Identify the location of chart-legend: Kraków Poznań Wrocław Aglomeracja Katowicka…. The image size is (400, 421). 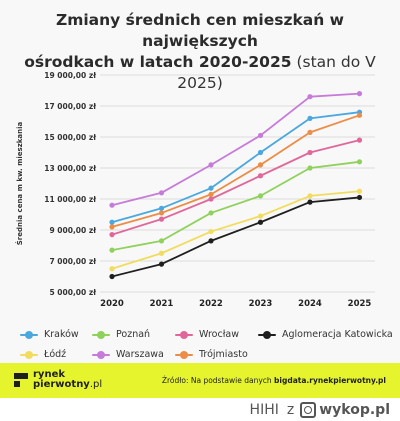
(200, 343).